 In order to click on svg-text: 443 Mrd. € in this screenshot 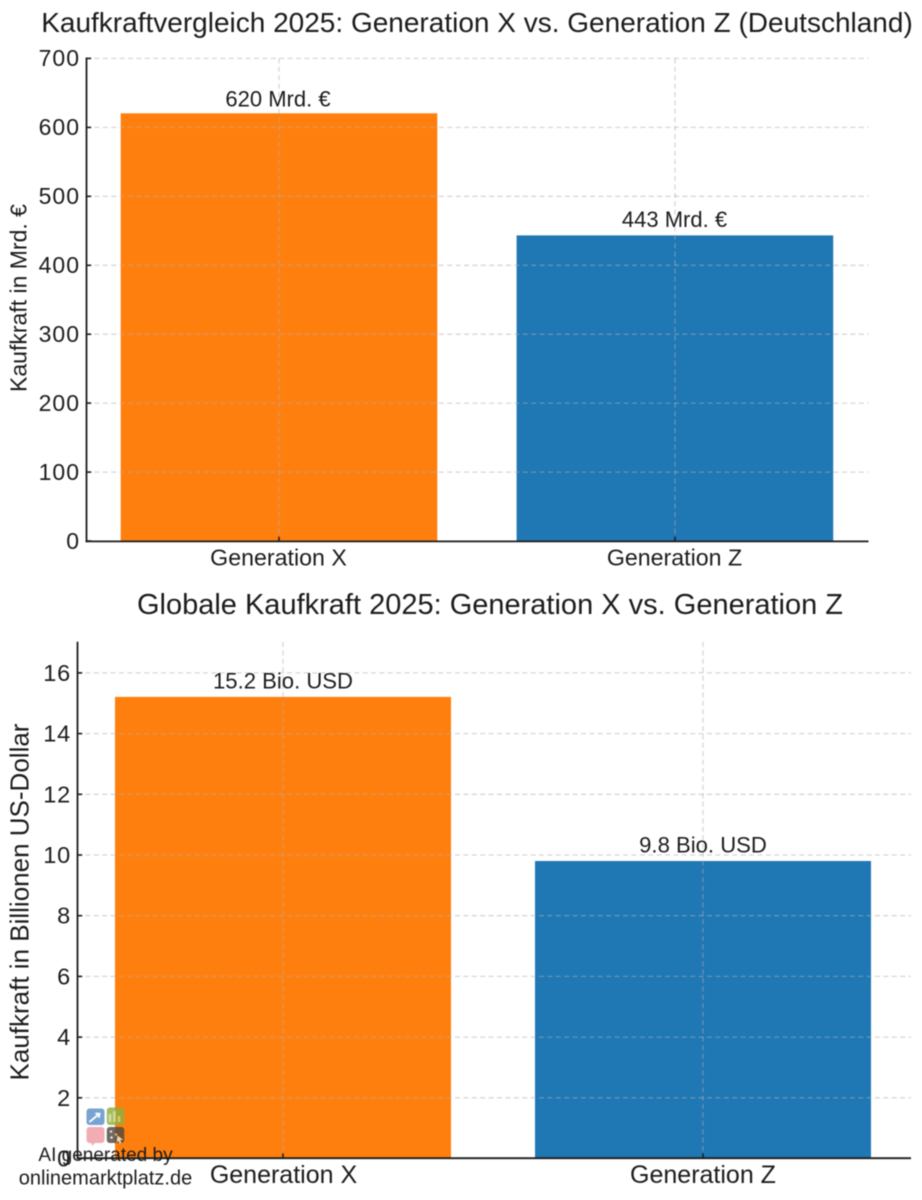, I will do `click(674, 219)`.